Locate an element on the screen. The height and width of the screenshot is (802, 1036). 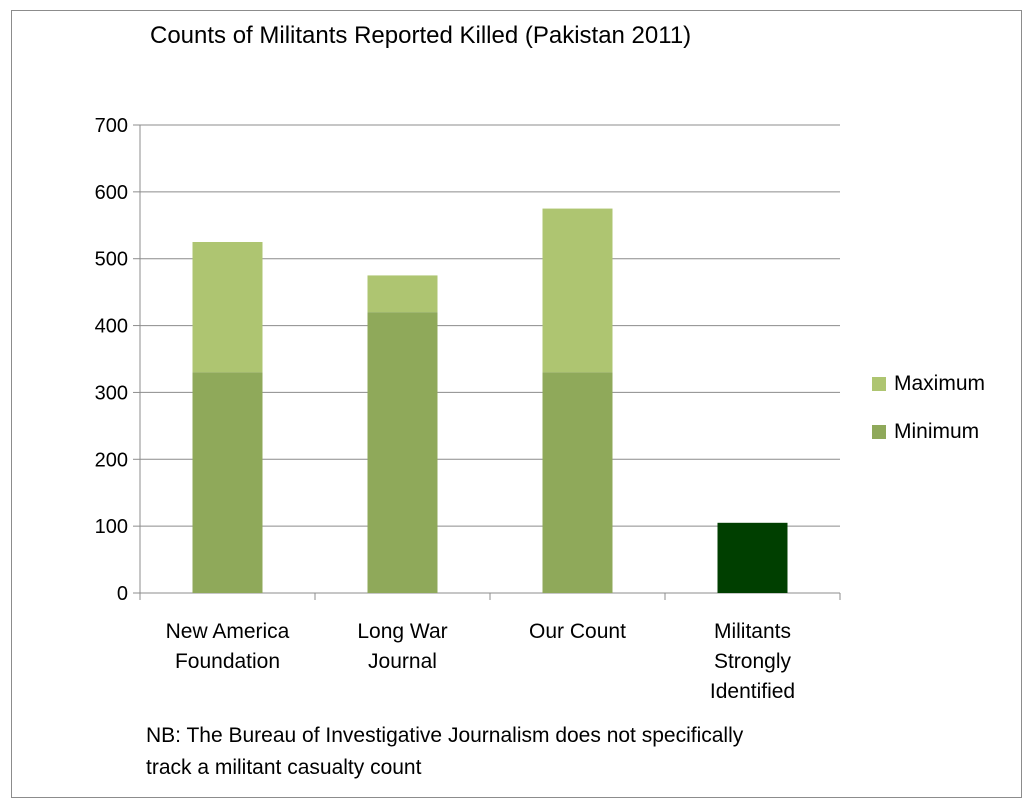
y-tick-label-300: 300 is located at coordinates (111, 393).